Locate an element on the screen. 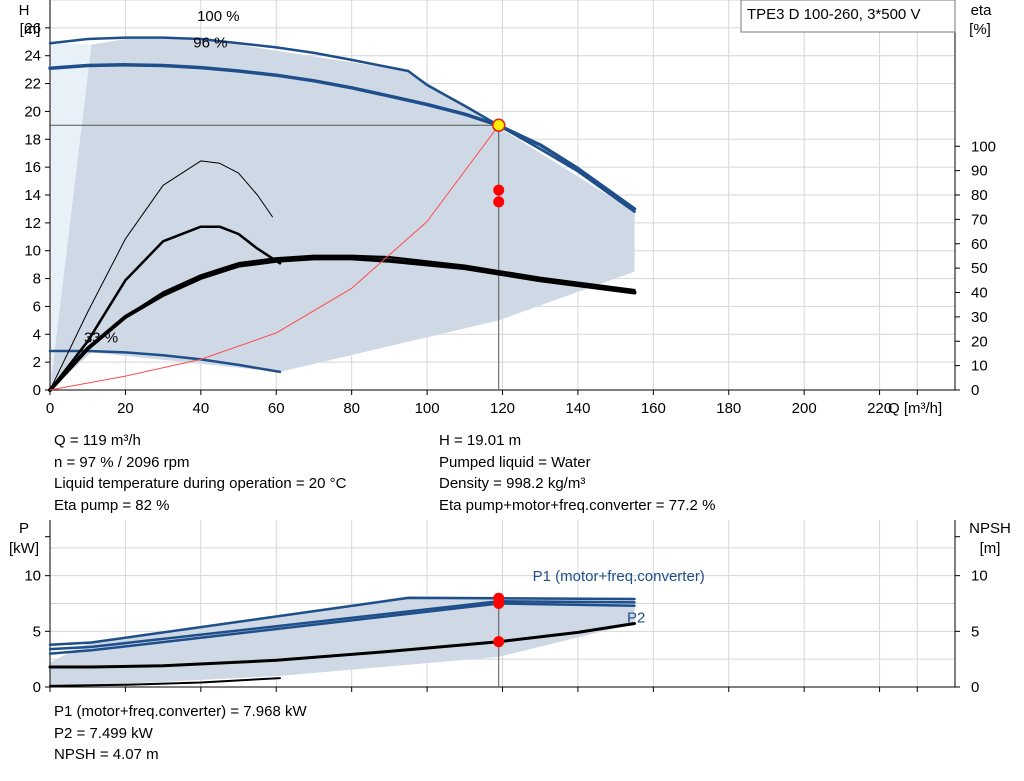  x-axis-label: Q [m³/h] is located at coordinates (915, 408).